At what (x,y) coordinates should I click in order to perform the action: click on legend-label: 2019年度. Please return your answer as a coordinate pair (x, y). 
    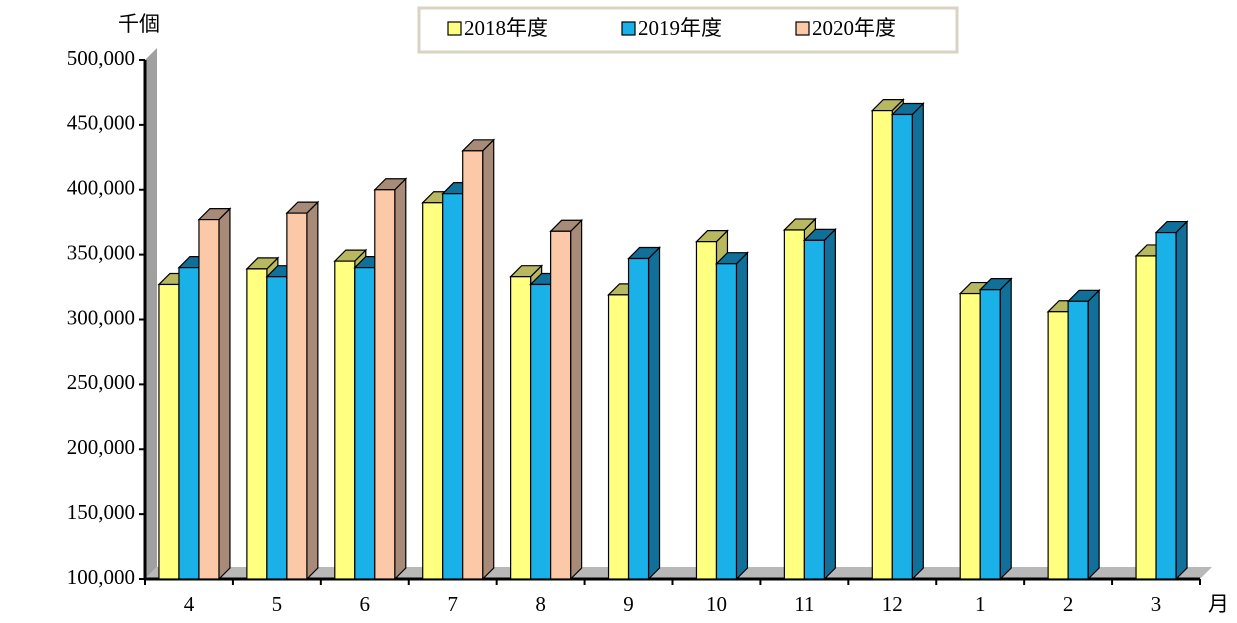
    Looking at the image, I should click on (680, 28).